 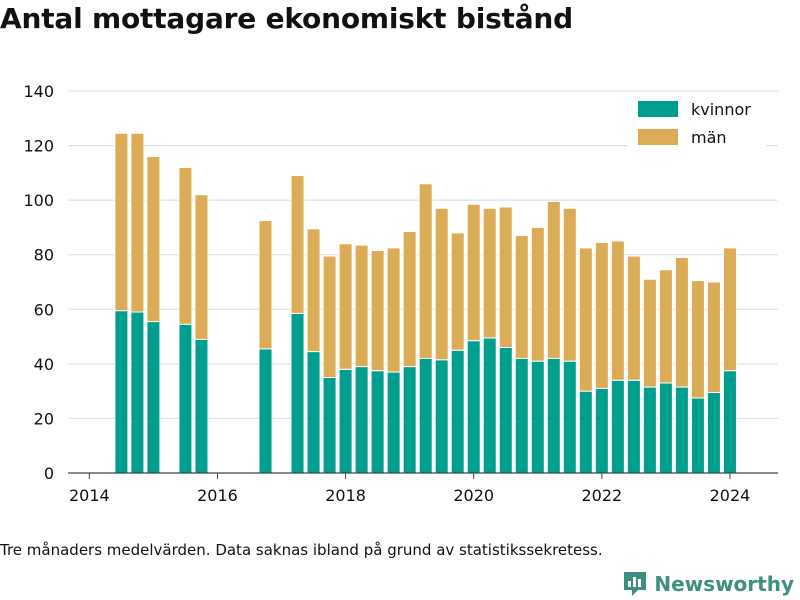 What do you see at coordinates (601, 495) in the screenshot?
I see `x-tick-label: 2022` at bounding box center [601, 495].